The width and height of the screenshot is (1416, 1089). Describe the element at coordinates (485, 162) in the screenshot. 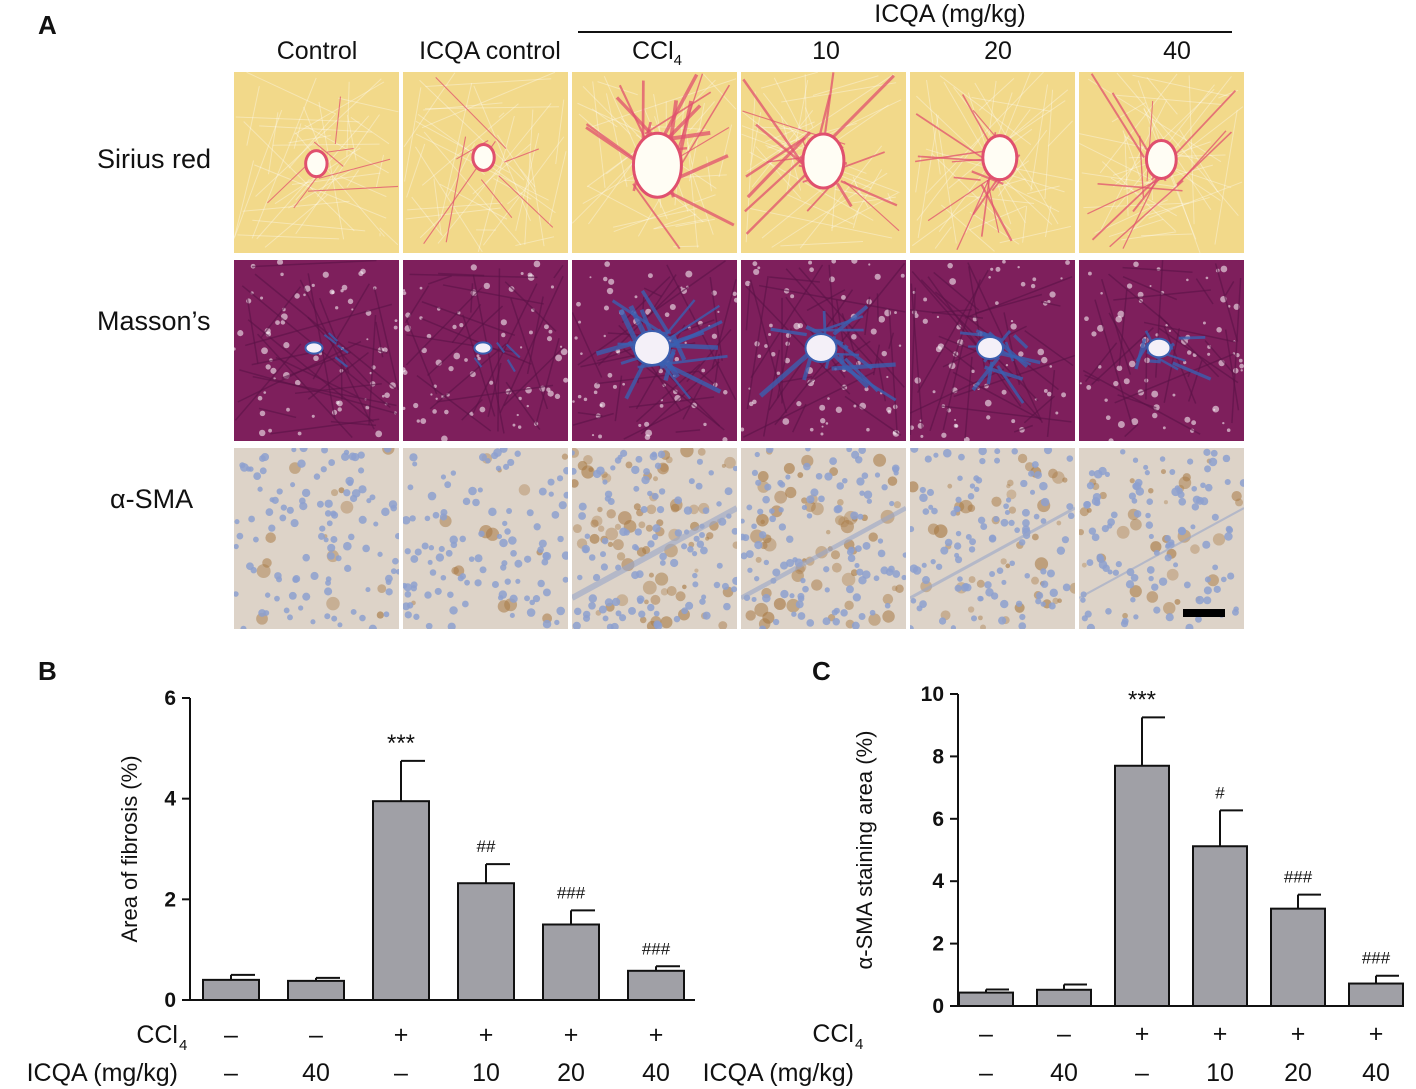

I see `micrograph-sirius-icqa-control` at that location.